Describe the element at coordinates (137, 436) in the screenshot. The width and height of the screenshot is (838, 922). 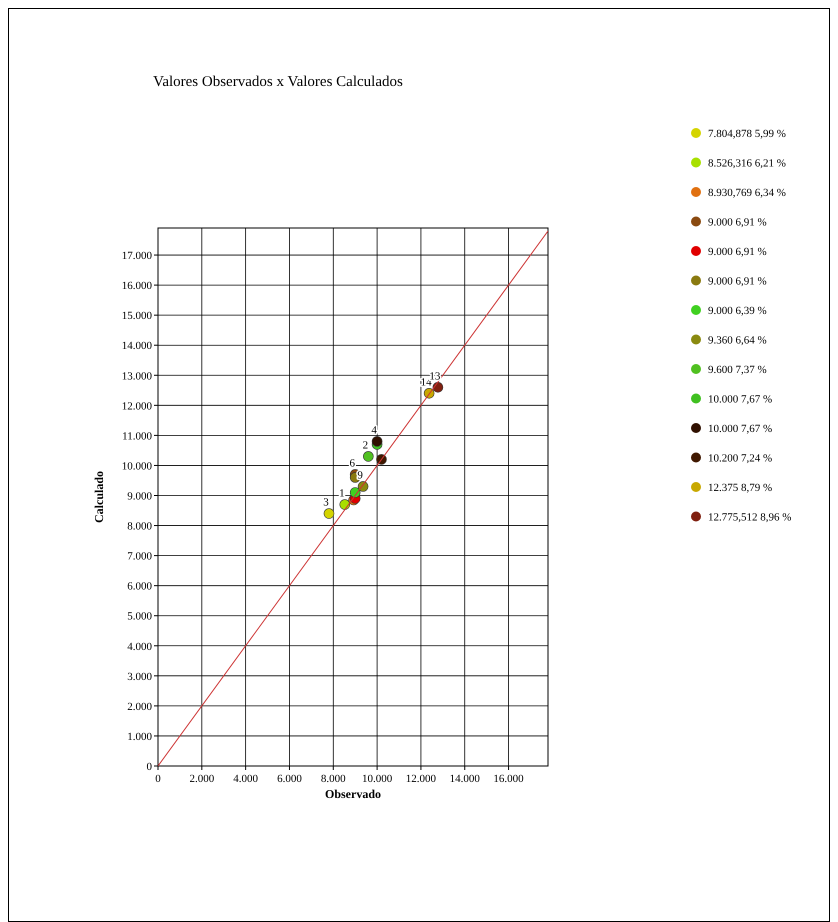
I see `y-tick-label: 11.000` at that location.